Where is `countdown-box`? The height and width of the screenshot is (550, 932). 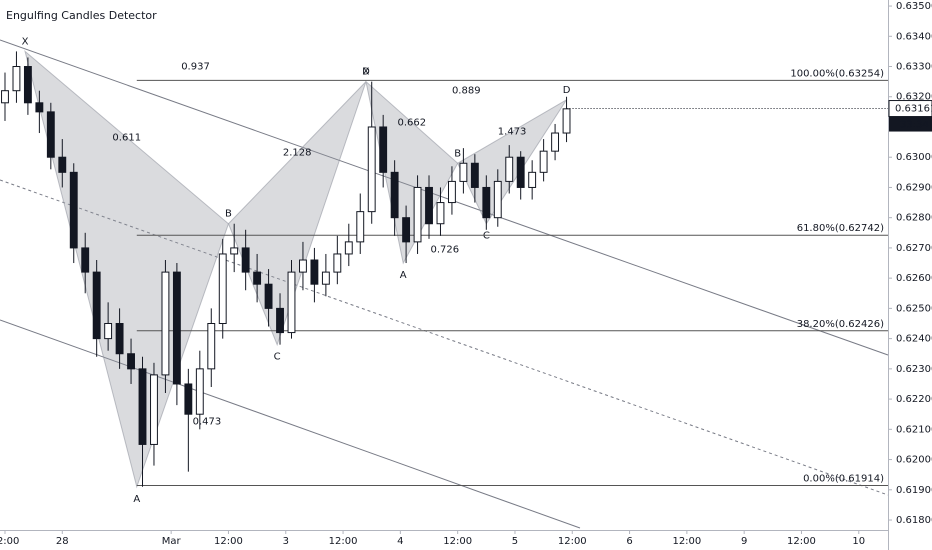 countdown-box is located at coordinates (910, 124).